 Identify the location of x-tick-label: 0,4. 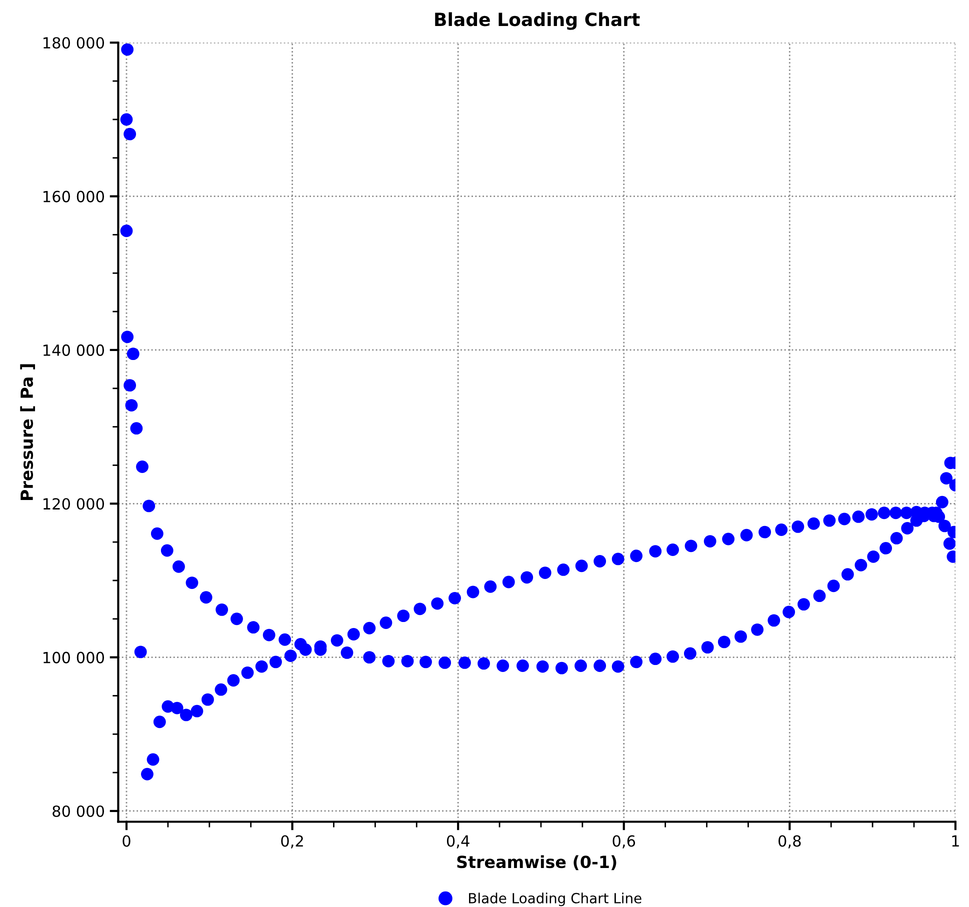
(458, 841).